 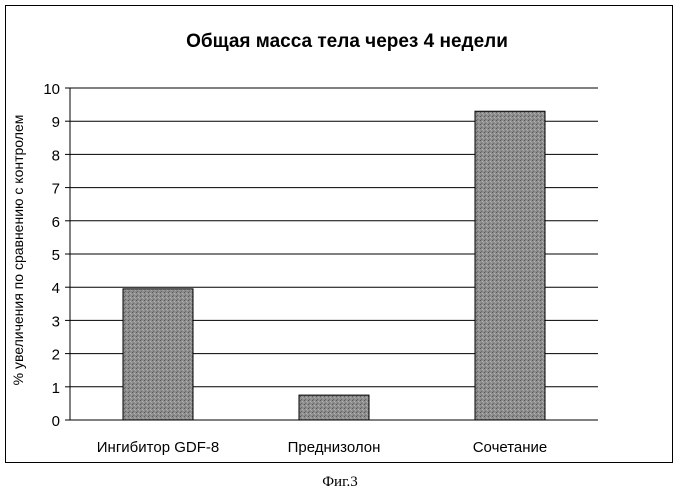 What do you see at coordinates (158, 447) in the screenshot?
I see `x-category-label: Ингибитор GDF-8` at bounding box center [158, 447].